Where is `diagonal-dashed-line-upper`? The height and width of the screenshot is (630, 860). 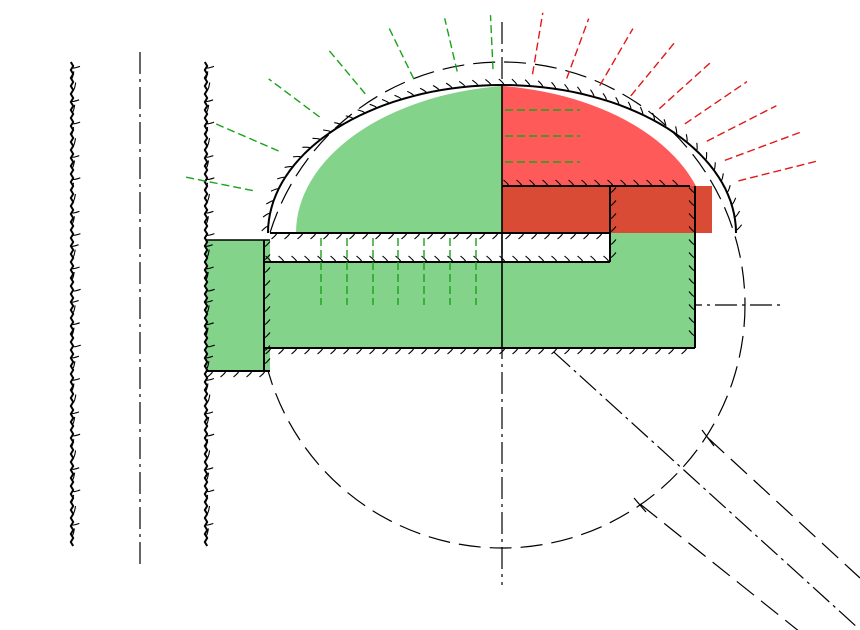
diagonal-dashed-line-upper is located at coordinates (783, 508).